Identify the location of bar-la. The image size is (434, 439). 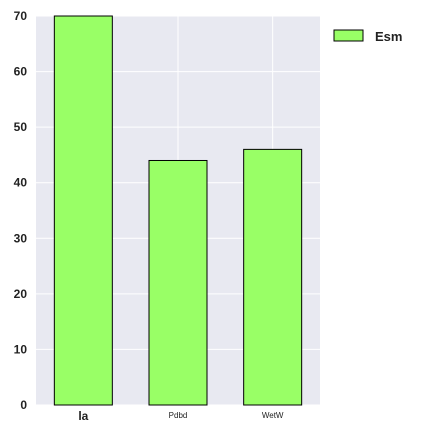
(83, 210).